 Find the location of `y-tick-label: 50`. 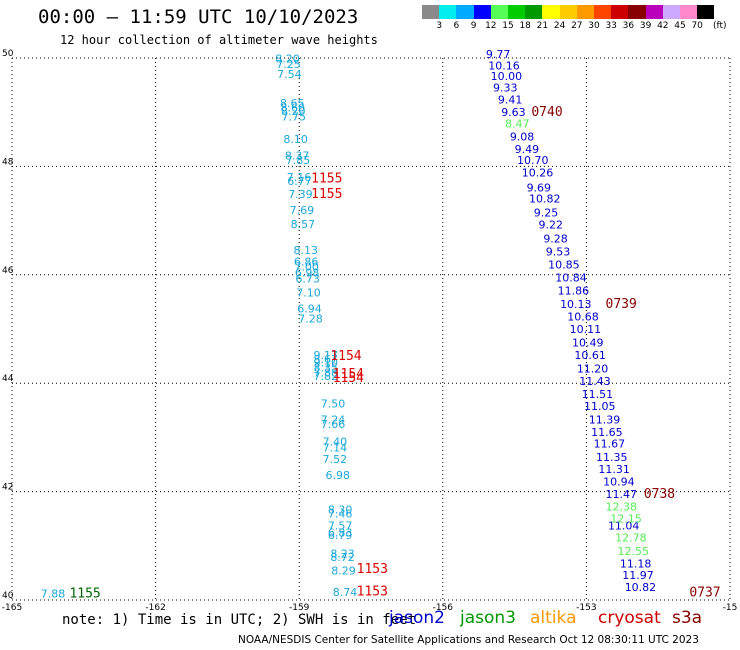

y-tick-label: 50 is located at coordinates (8, 54).